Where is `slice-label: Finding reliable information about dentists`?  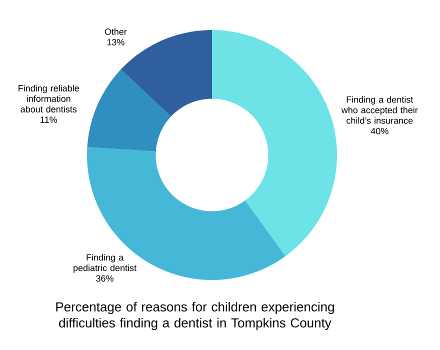 slice-label: Finding reliable information about dentists is located at coordinates (48, 98).